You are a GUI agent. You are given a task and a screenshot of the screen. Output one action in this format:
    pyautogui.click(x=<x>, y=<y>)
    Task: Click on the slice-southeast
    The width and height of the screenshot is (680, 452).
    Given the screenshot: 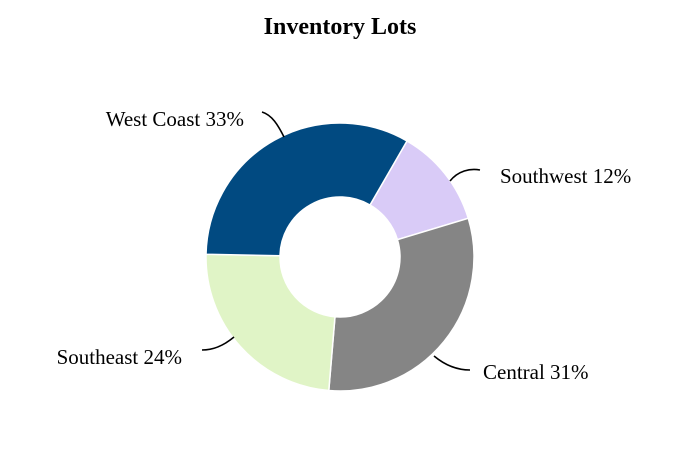 What is the action you would take?
    pyautogui.click(x=270, y=322)
    